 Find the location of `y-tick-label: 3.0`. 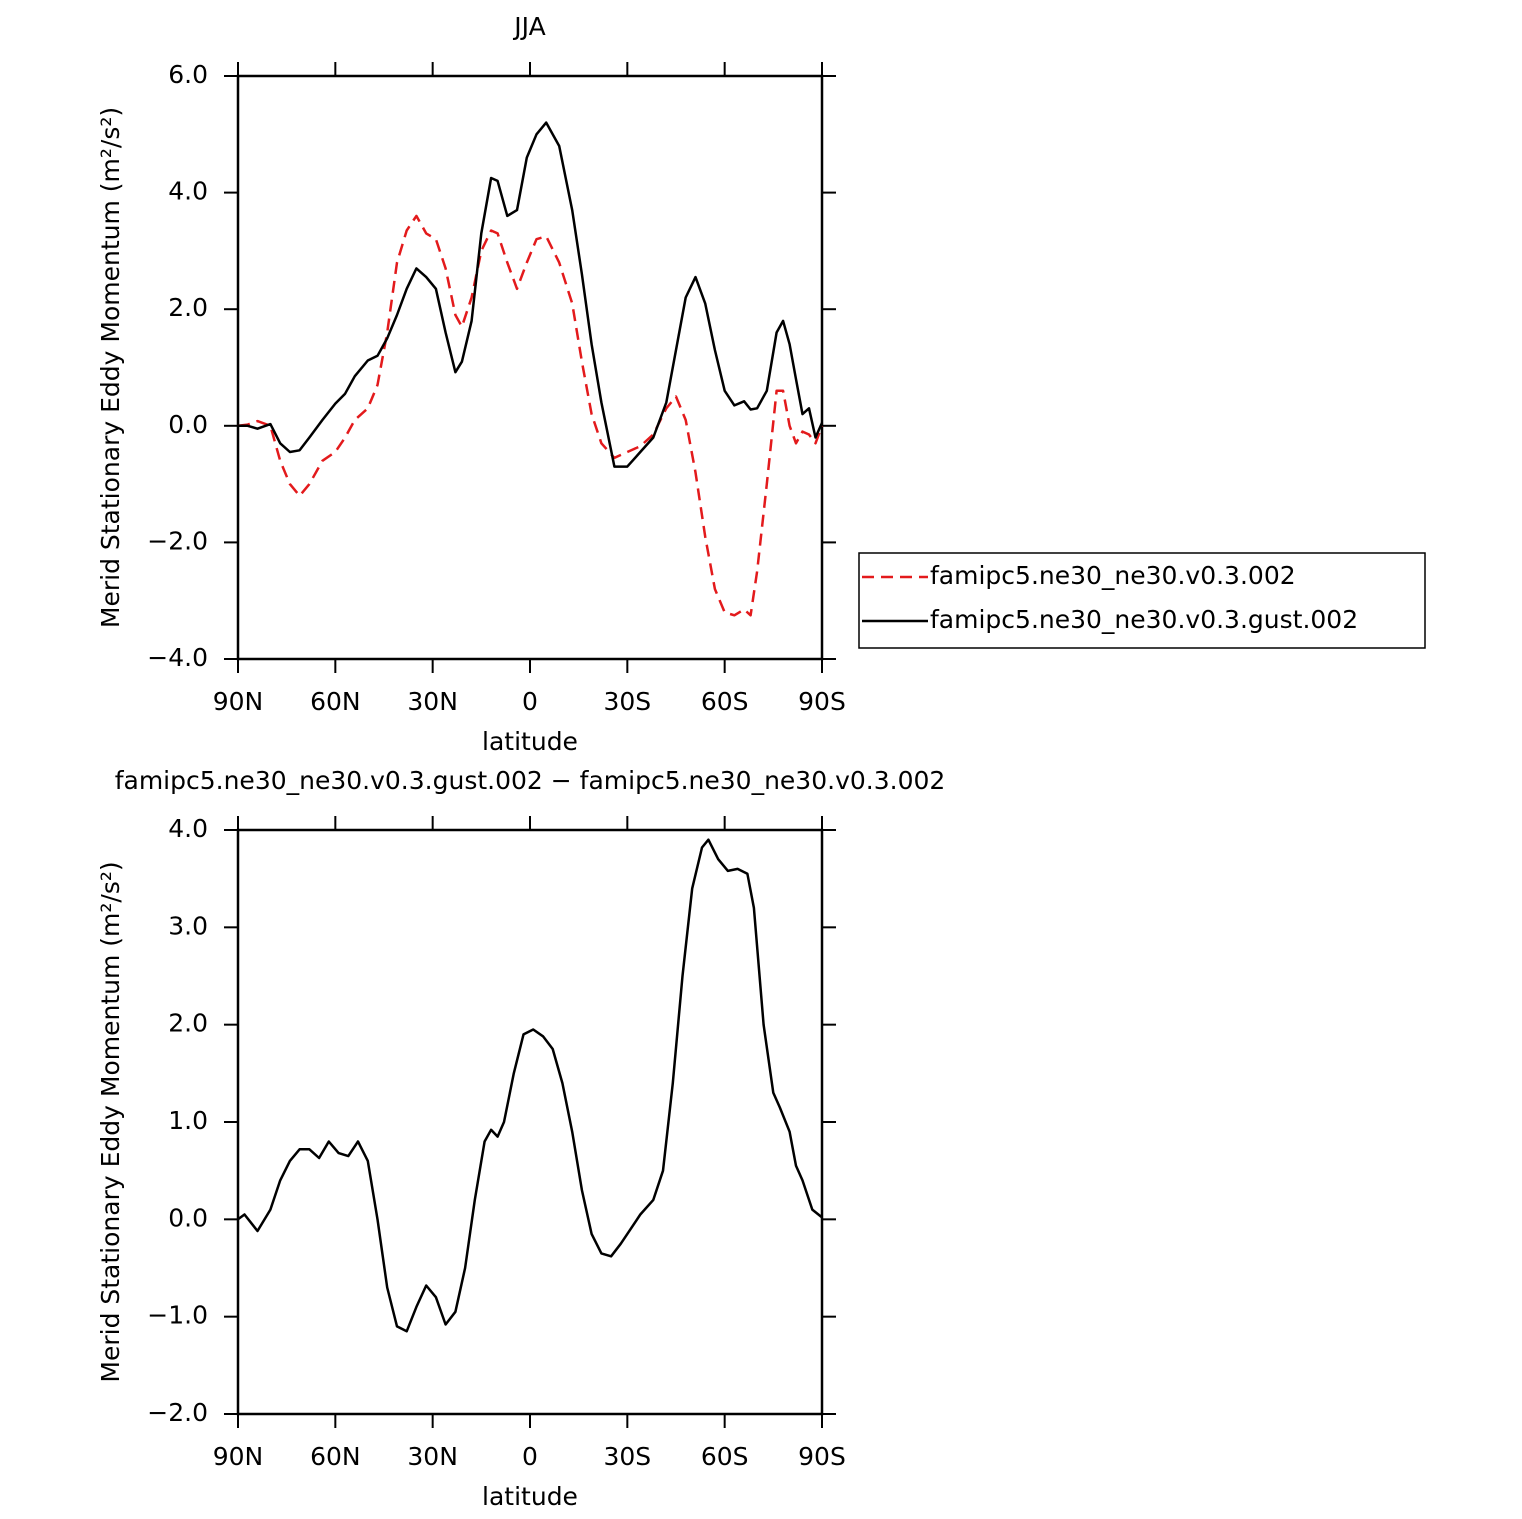

y-tick-label: 3.0 is located at coordinates (188, 925).